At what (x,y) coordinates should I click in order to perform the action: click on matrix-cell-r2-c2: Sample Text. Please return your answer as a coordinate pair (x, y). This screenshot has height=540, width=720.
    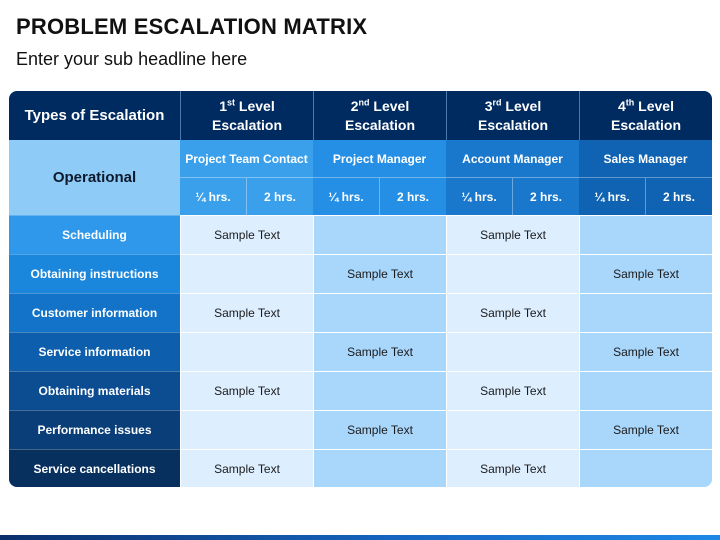
    Looking at the image, I should click on (379, 273).